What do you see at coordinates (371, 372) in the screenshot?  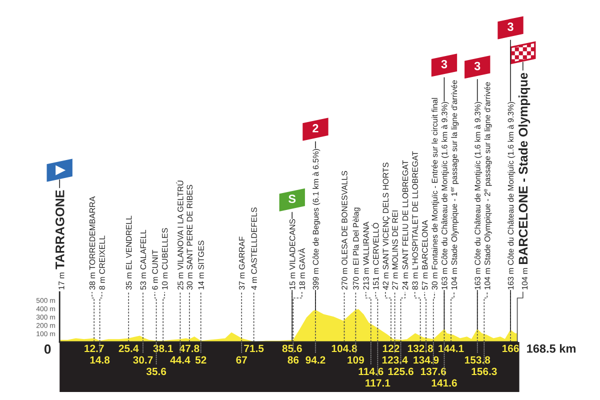 I see `annotation: 114.6` at bounding box center [371, 372].